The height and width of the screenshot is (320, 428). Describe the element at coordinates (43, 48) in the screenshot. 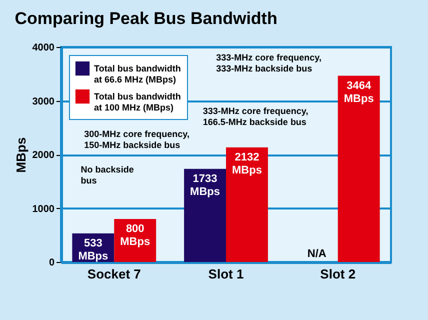

I see `y-tick-label: 4000` at that location.